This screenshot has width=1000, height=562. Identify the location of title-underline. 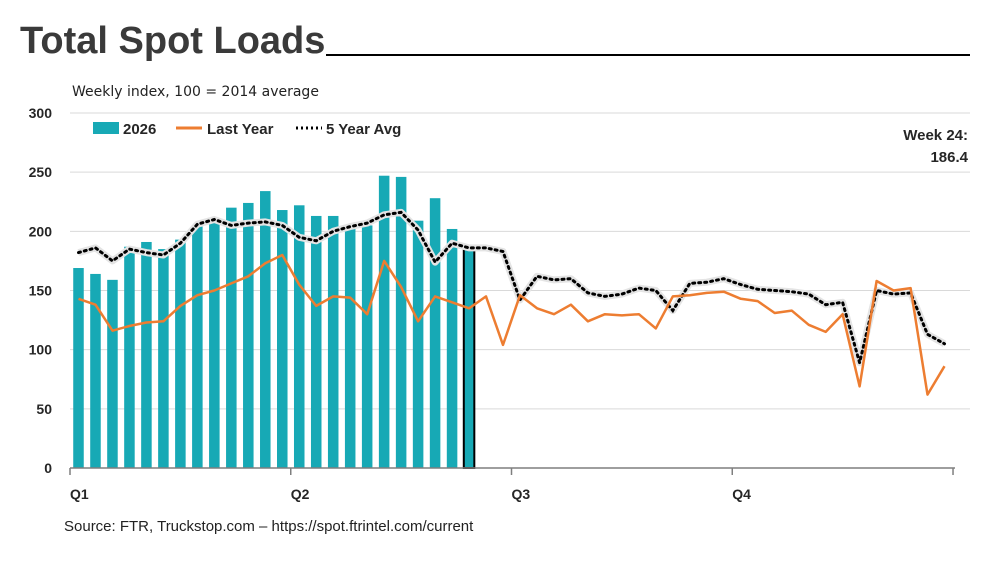
(648, 55).